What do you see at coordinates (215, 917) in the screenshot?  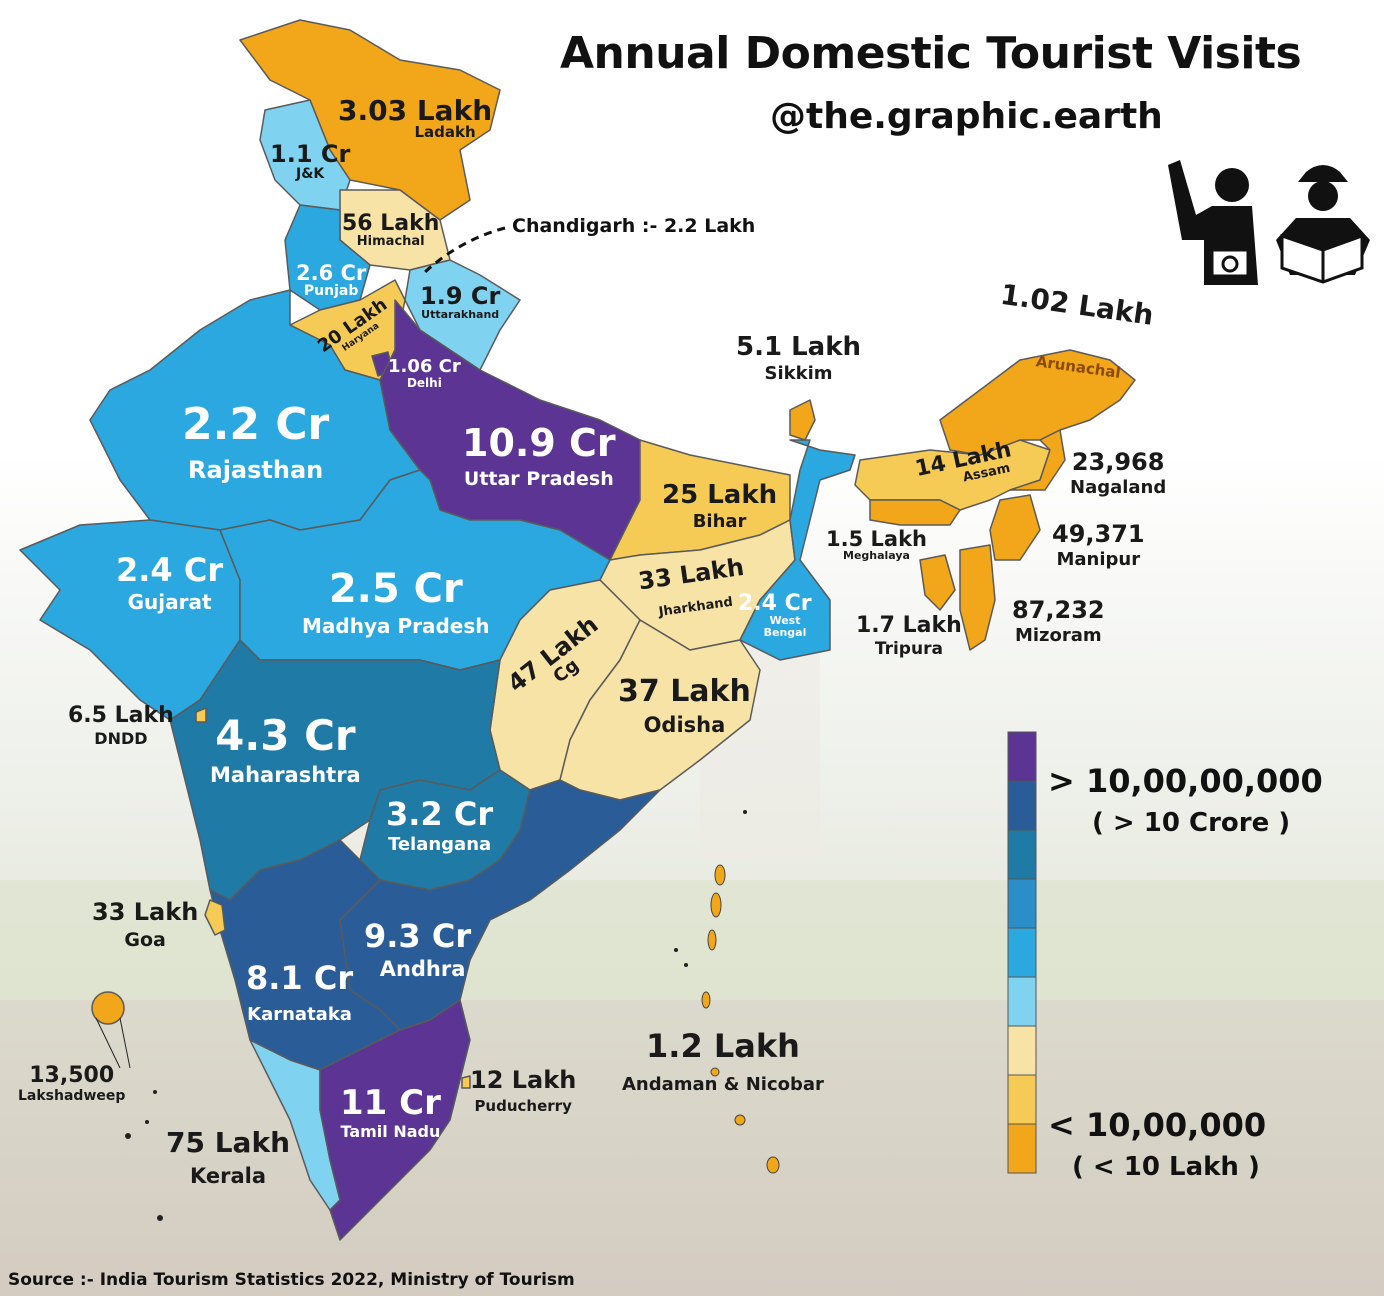 I see `region-goa` at bounding box center [215, 917].